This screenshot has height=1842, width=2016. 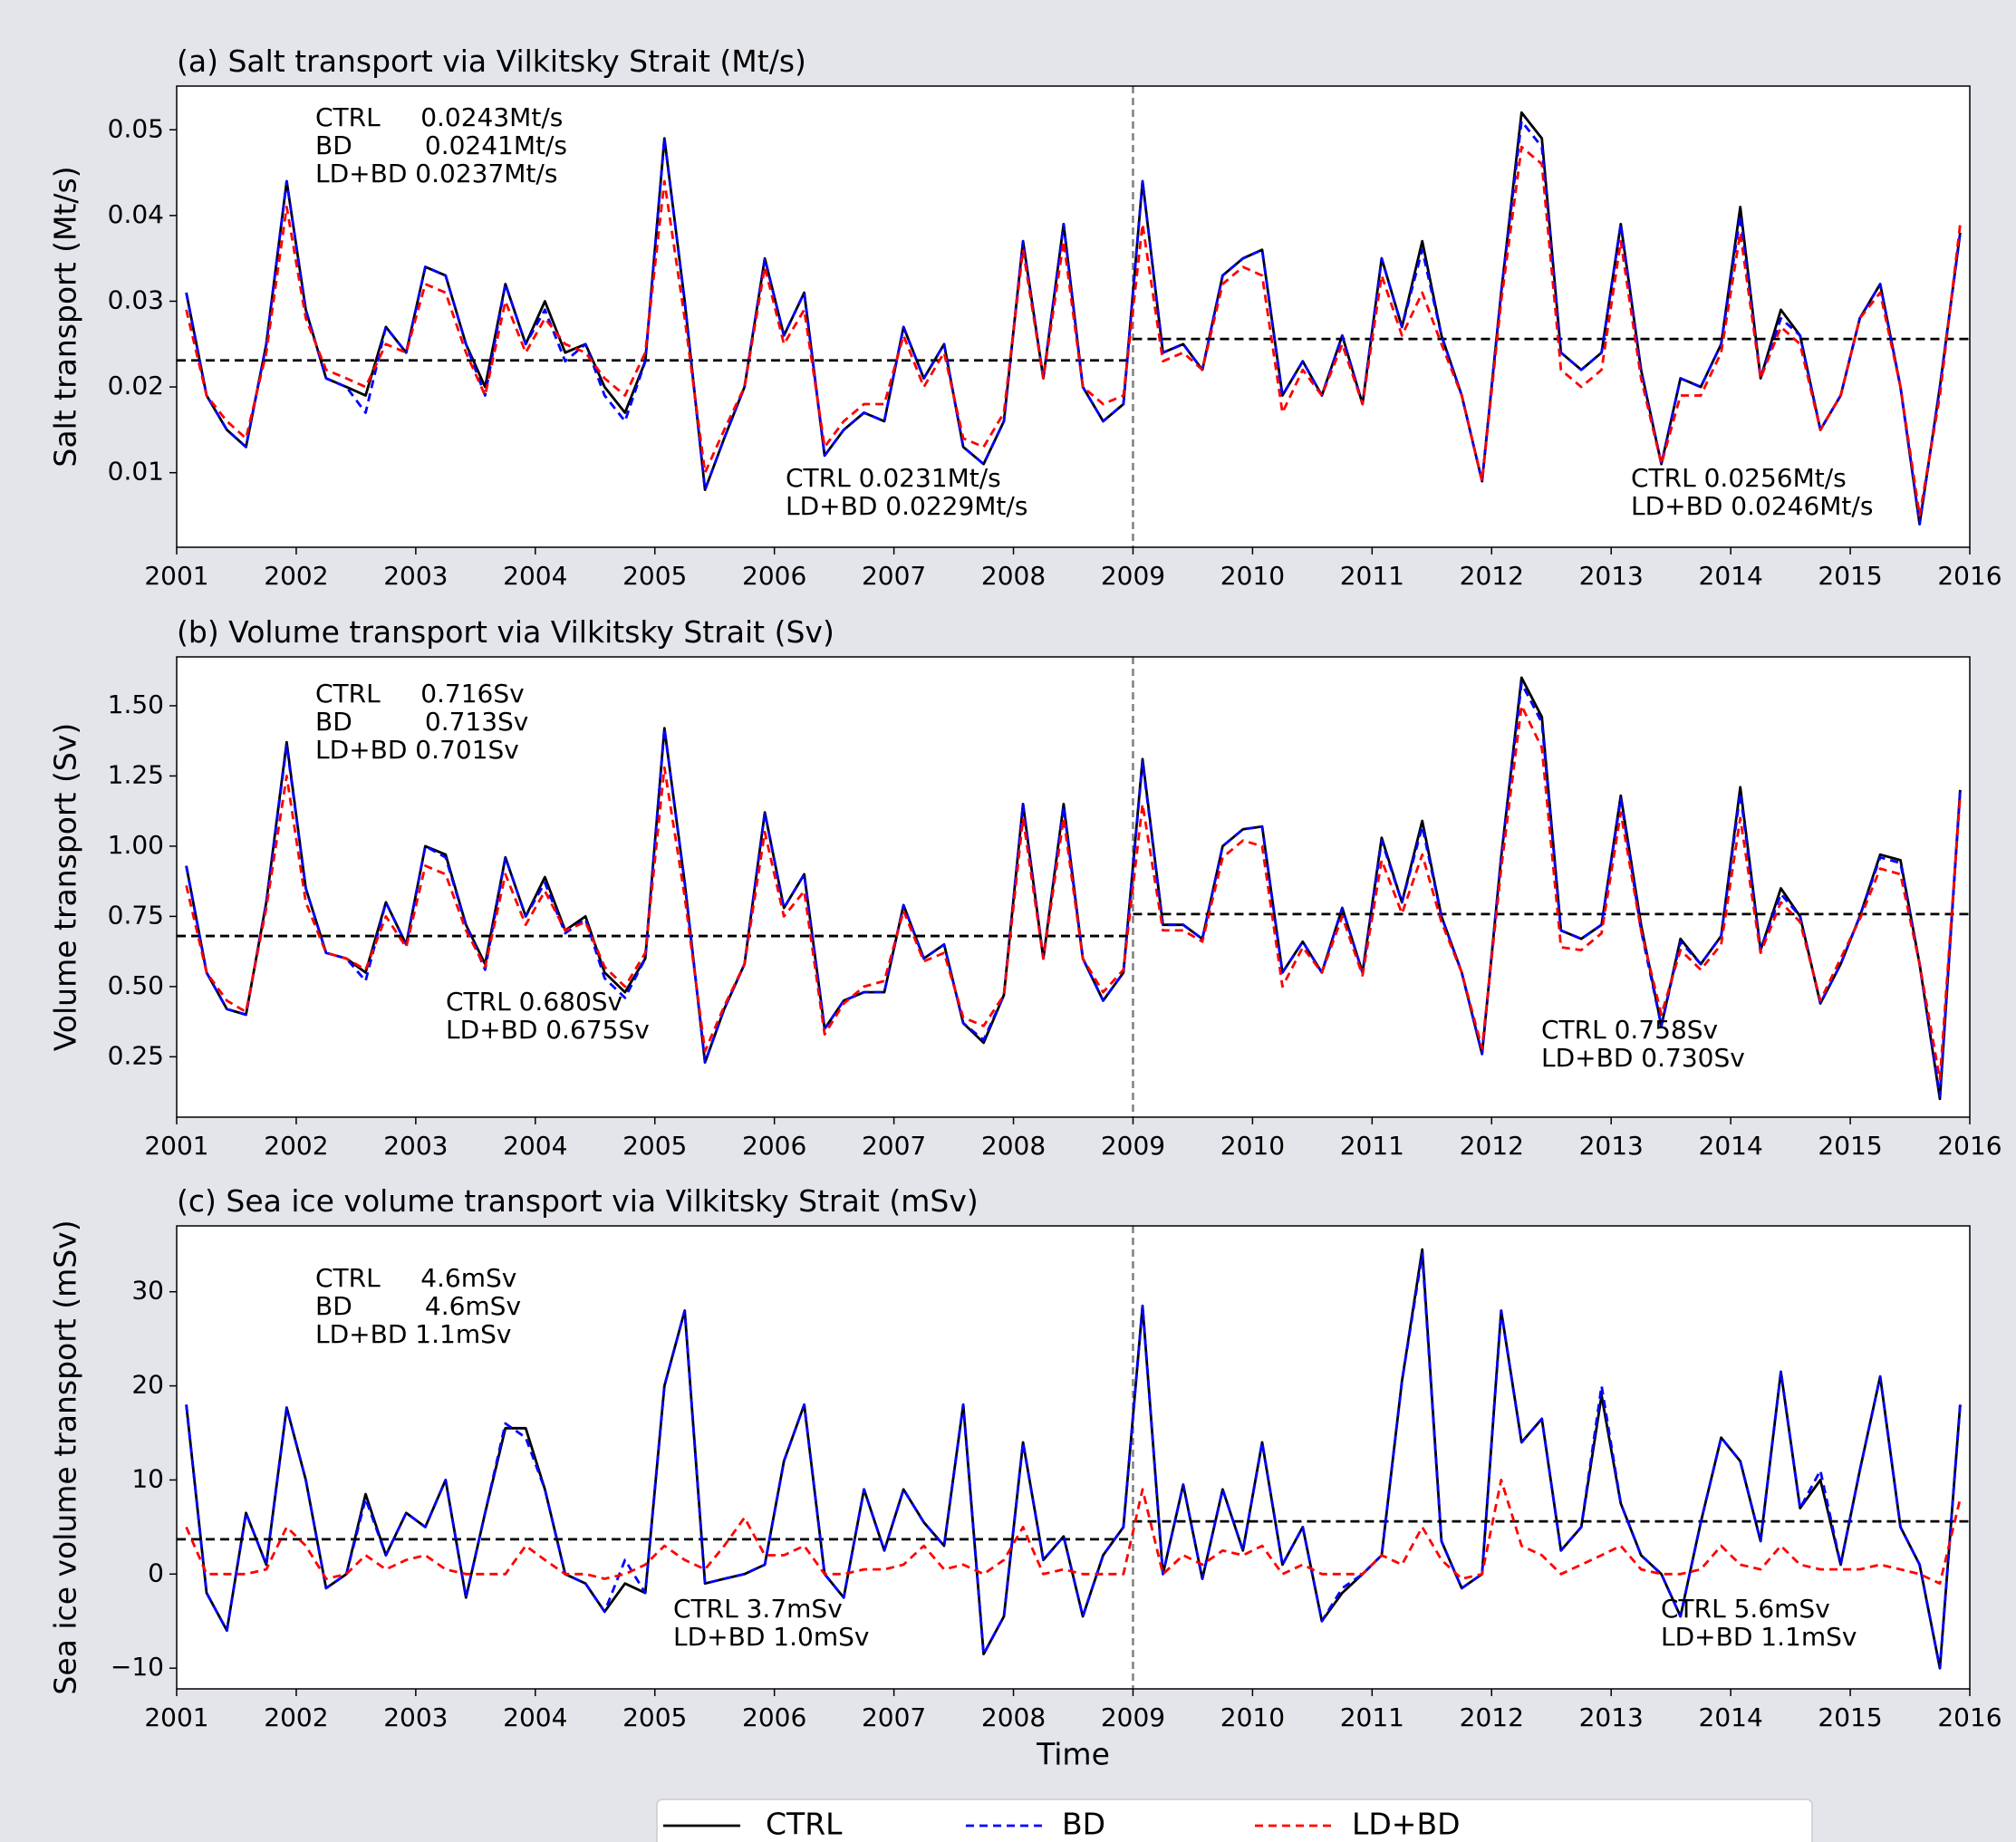 I want to click on annotation: LD+BD 0.701Sv, so click(x=417, y=750).